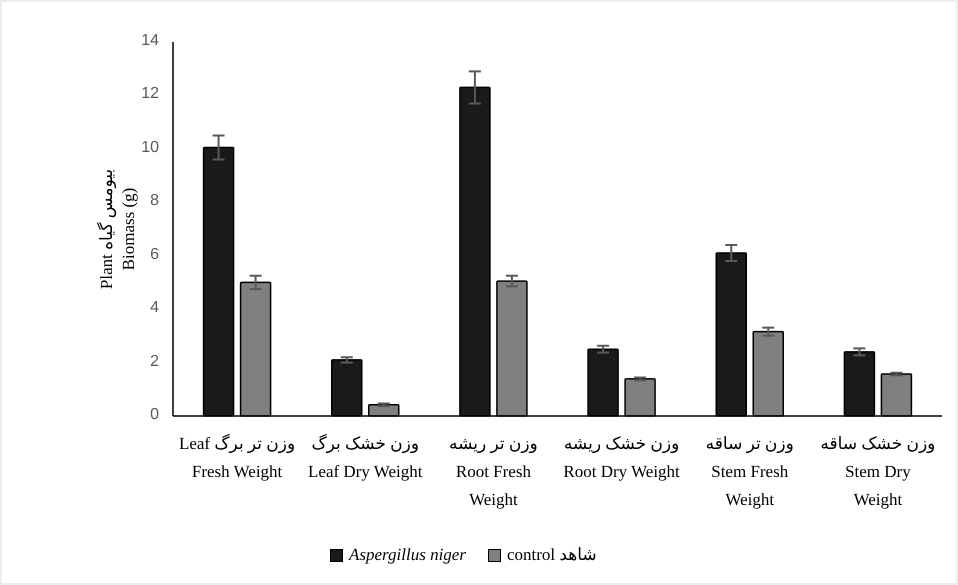 The width and height of the screenshot is (958, 585). I want to click on y-tick-label: 6, so click(154, 254).